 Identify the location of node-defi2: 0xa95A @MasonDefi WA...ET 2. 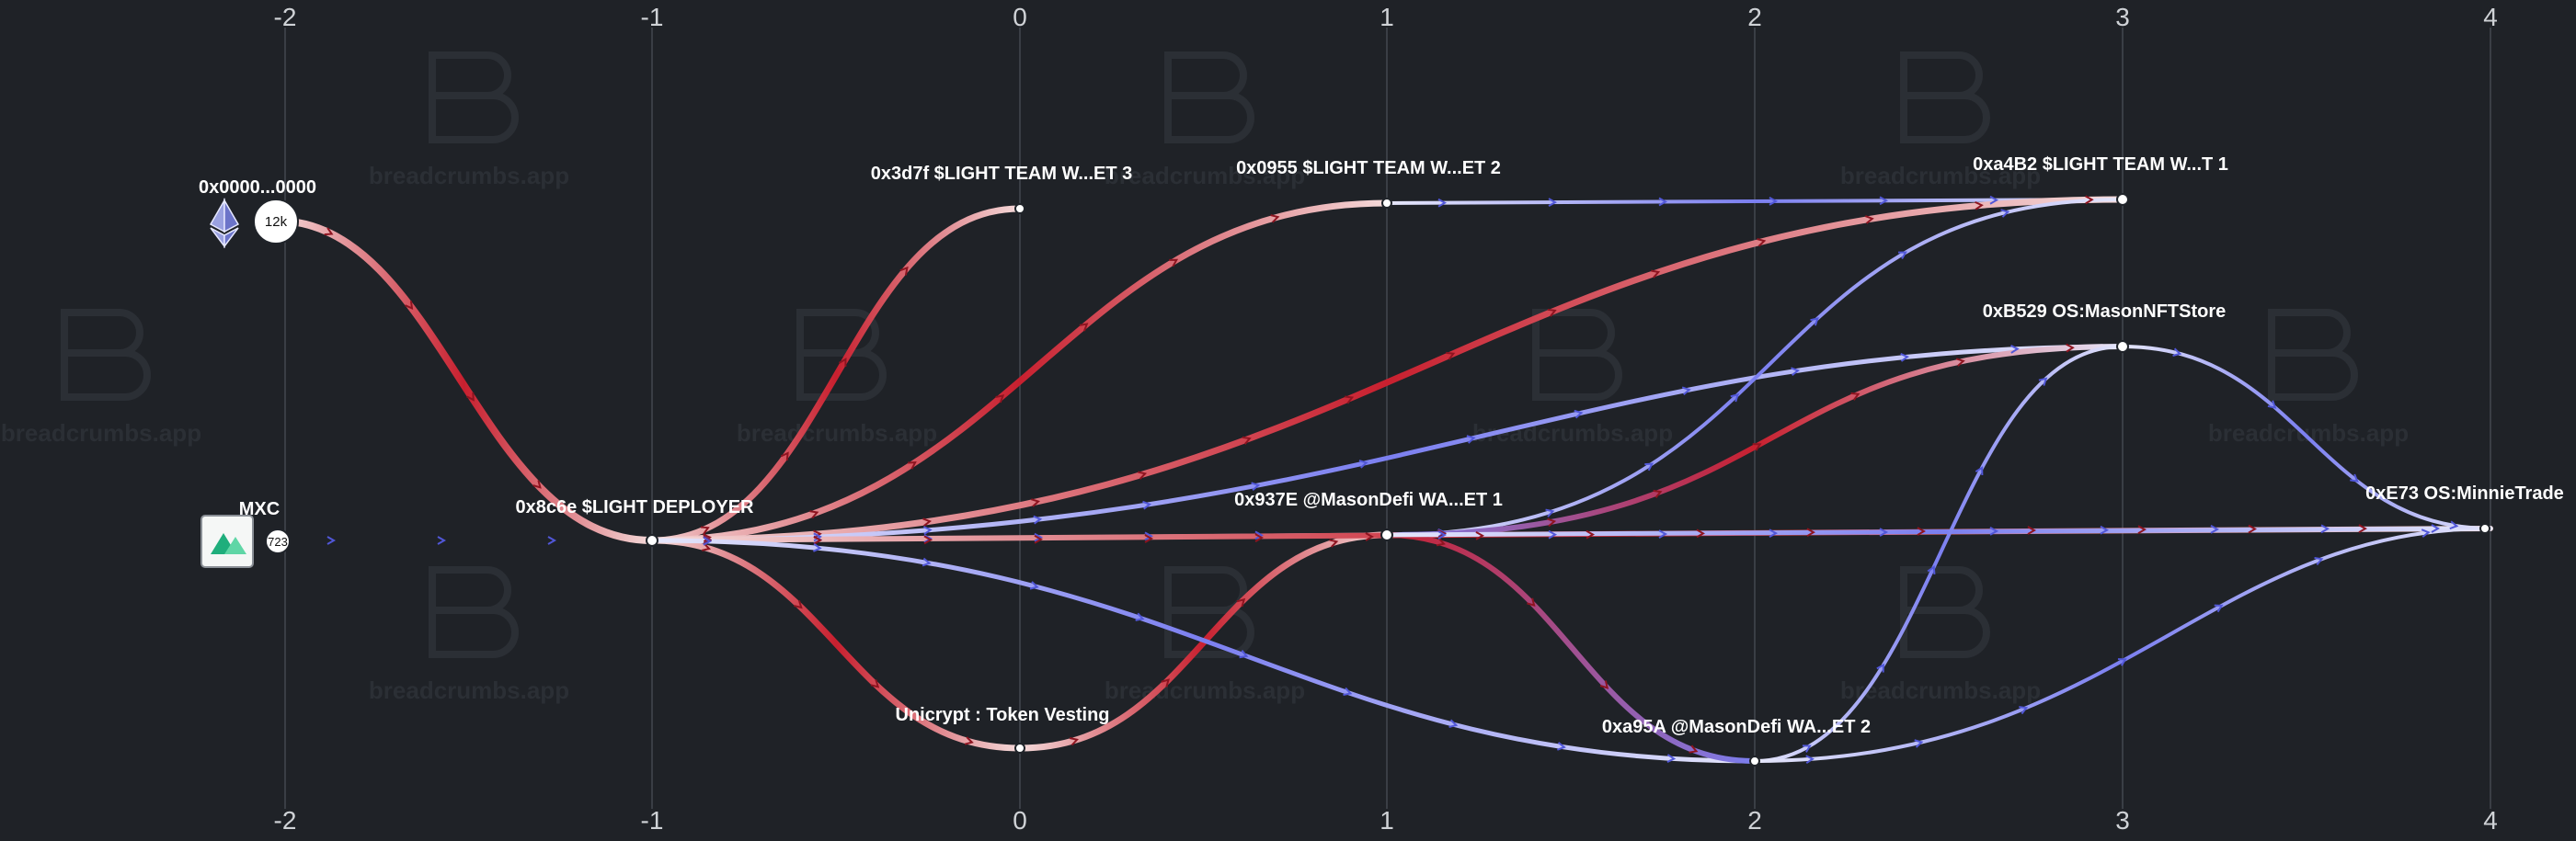
(1737, 742).